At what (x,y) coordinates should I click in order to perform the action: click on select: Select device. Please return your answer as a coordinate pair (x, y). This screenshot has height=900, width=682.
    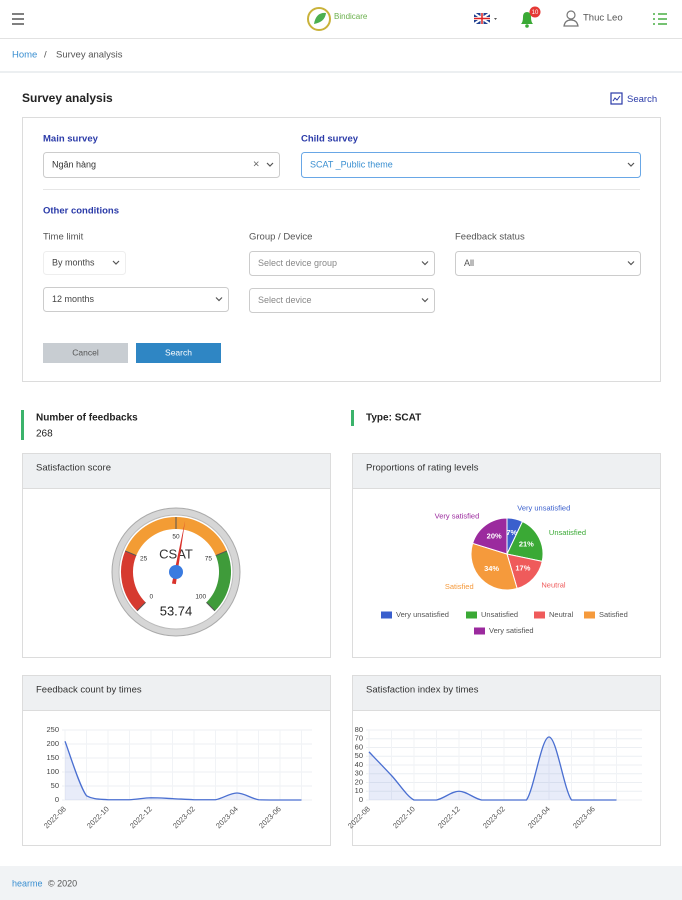
    Looking at the image, I should click on (342, 300).